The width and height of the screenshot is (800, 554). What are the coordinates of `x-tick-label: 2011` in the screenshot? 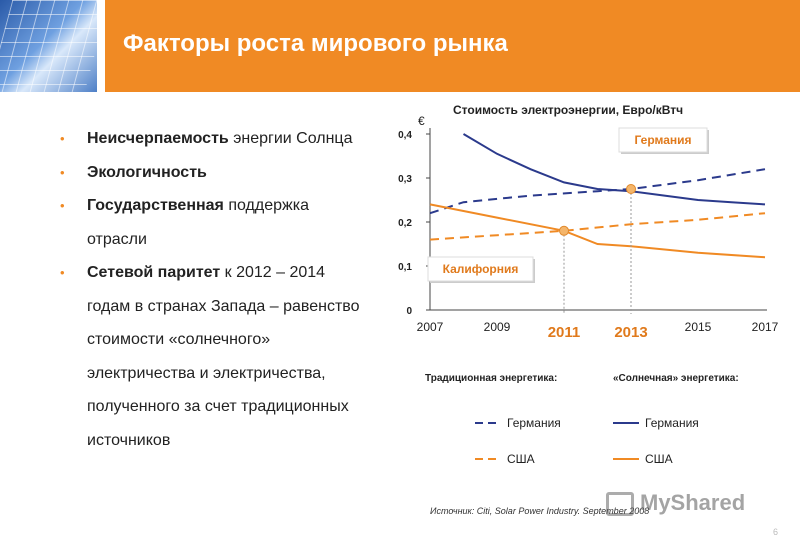 It's located at (564, 332).